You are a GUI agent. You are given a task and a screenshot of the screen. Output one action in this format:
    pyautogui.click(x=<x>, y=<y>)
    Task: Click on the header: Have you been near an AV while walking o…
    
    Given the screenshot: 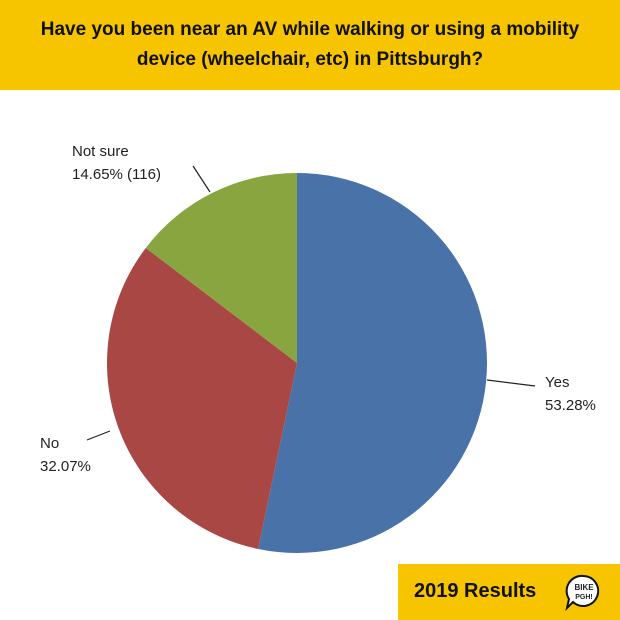 What is the action you would take?
    pyautogui.click(x=310, y=45)
    